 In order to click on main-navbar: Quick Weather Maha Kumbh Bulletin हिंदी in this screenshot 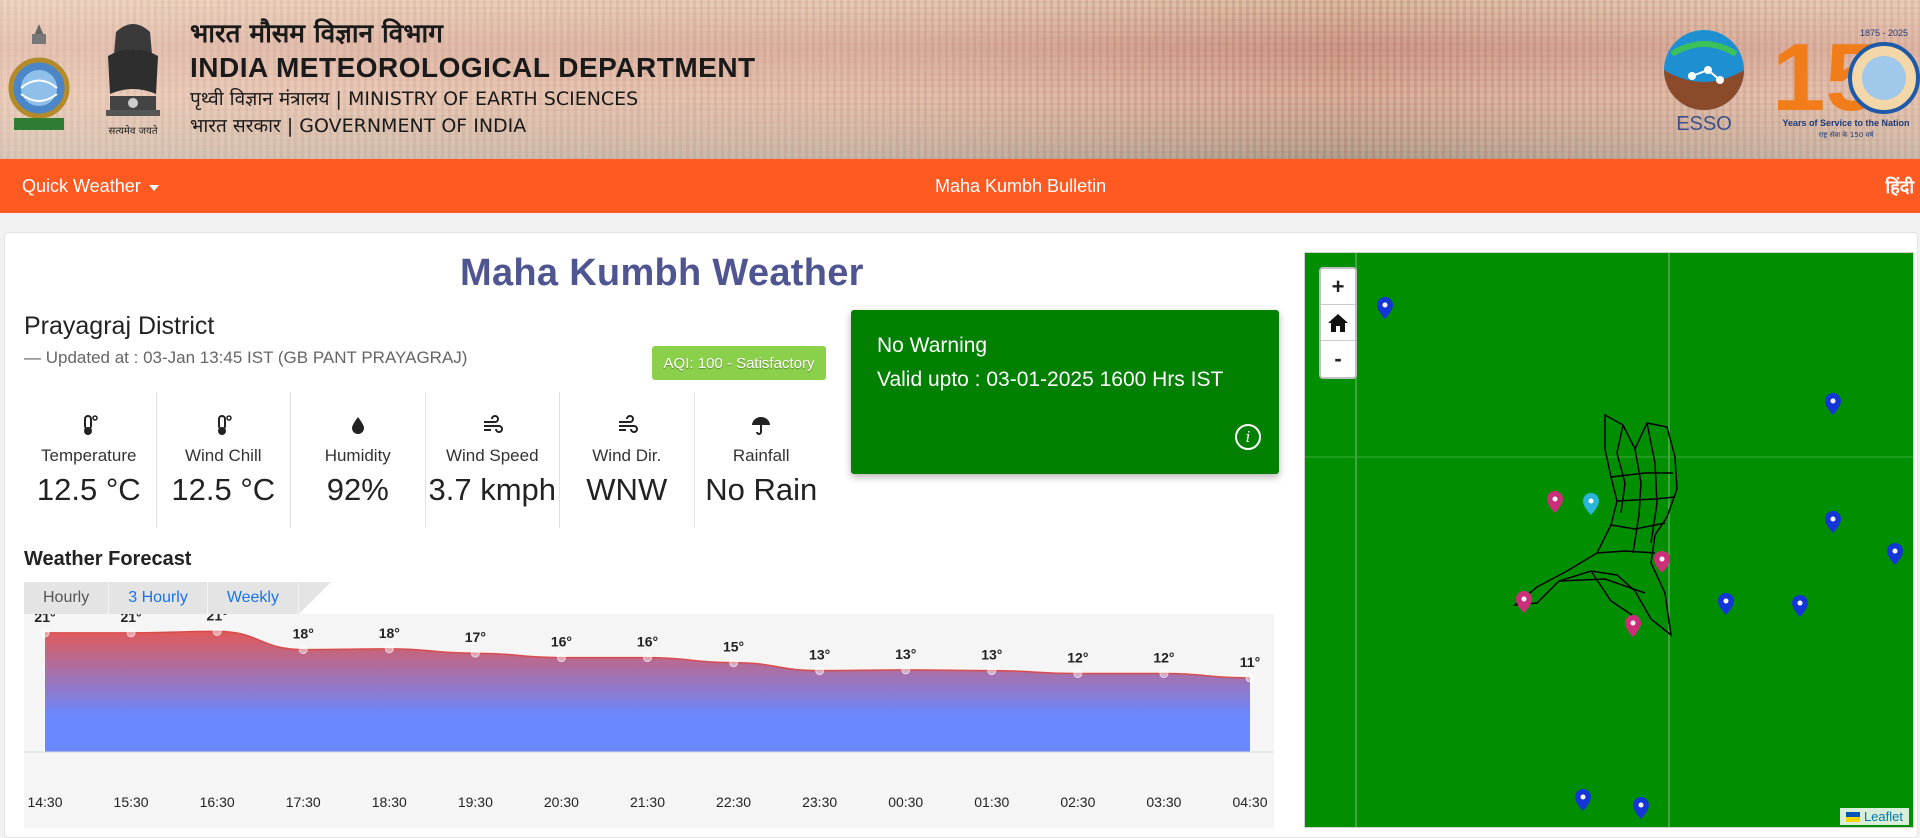, I will do `click(960, 186)`.